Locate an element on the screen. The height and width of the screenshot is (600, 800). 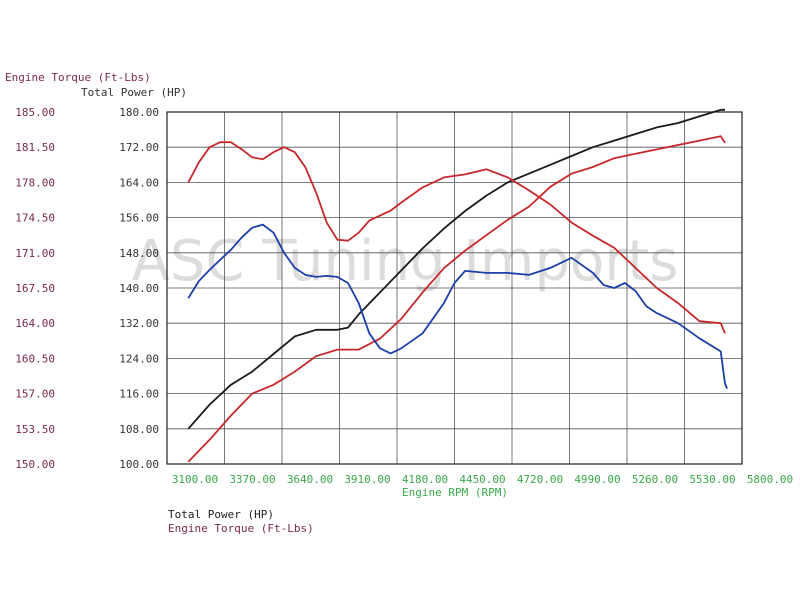
torque-tick-label: 164.00 is located at coordinates (35, 323).